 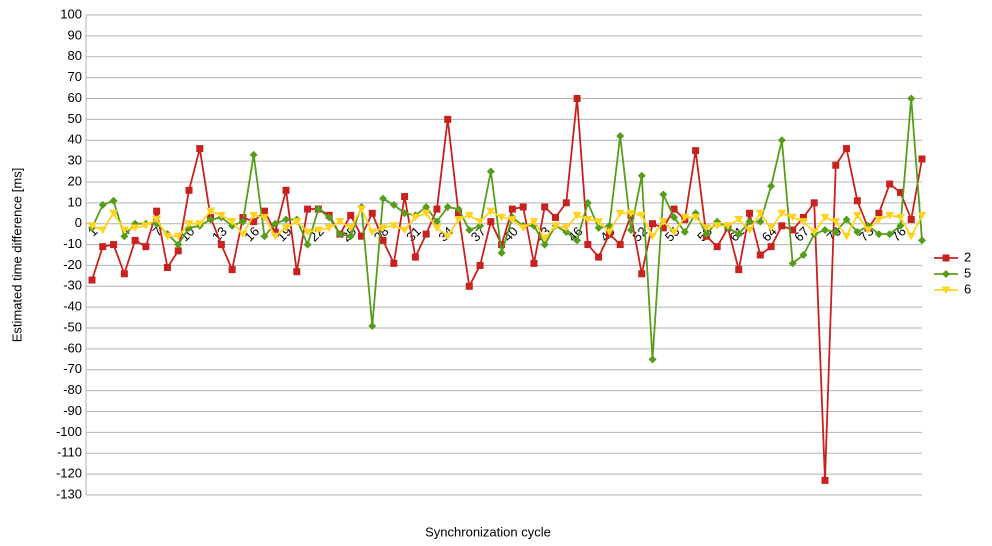 I want to click on y-tick-label: -20, so click(x=72, y=264).